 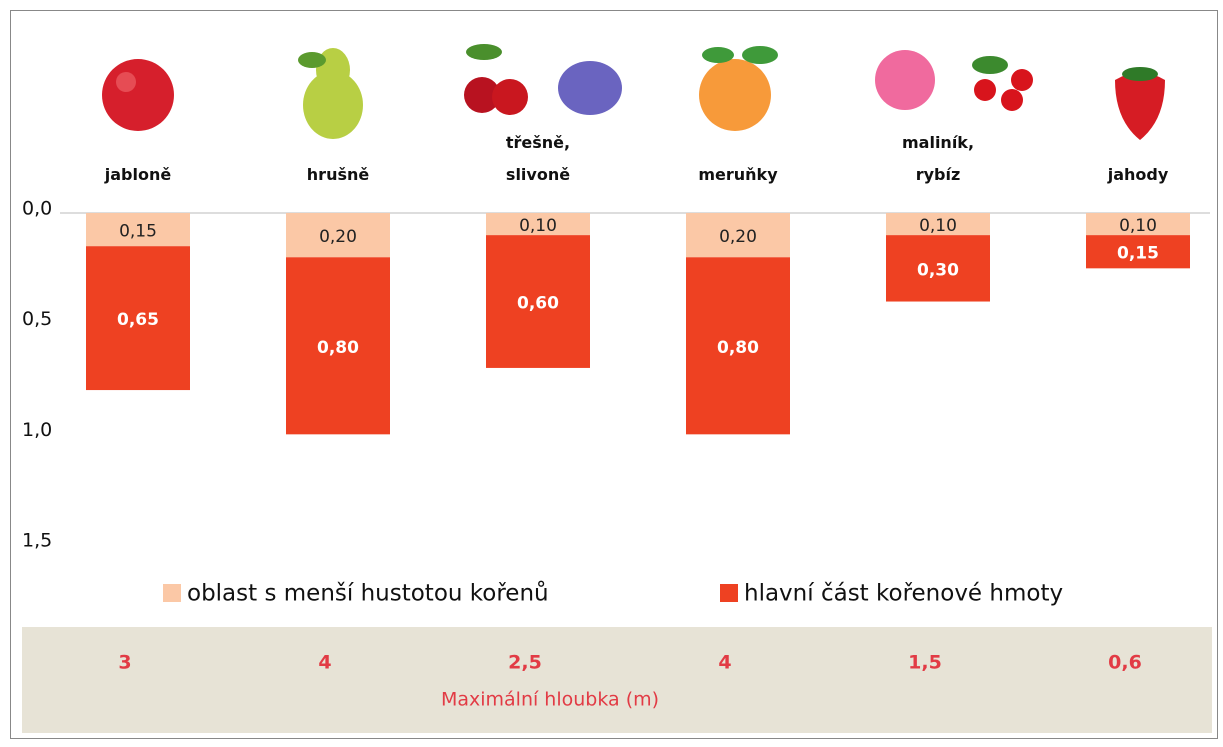 What do you see at coordinates (617, 680) in the screenshot?
I see `footer-panel` at bounding box center [617, 680].